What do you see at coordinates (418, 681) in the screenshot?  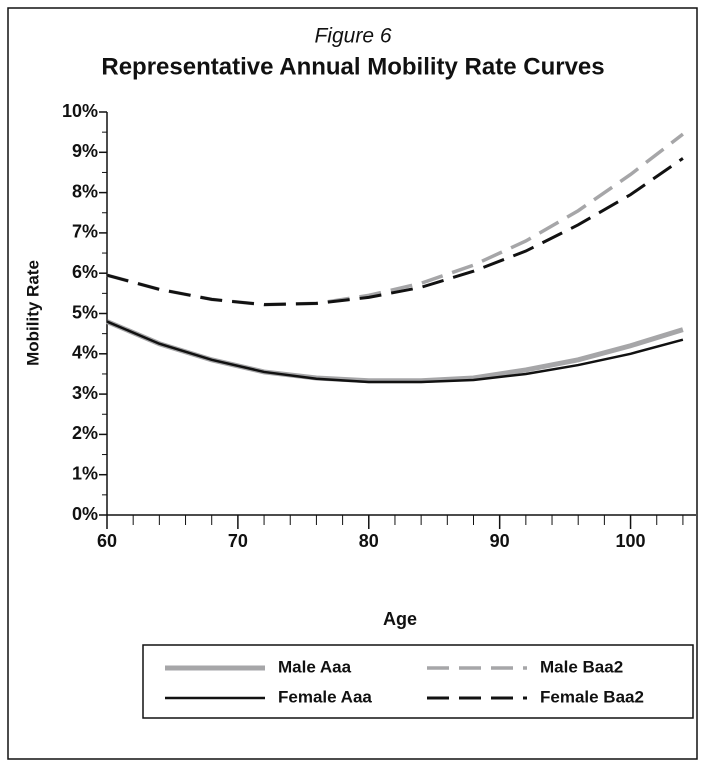 I see `legend-box` at bounding box center [418, 681].